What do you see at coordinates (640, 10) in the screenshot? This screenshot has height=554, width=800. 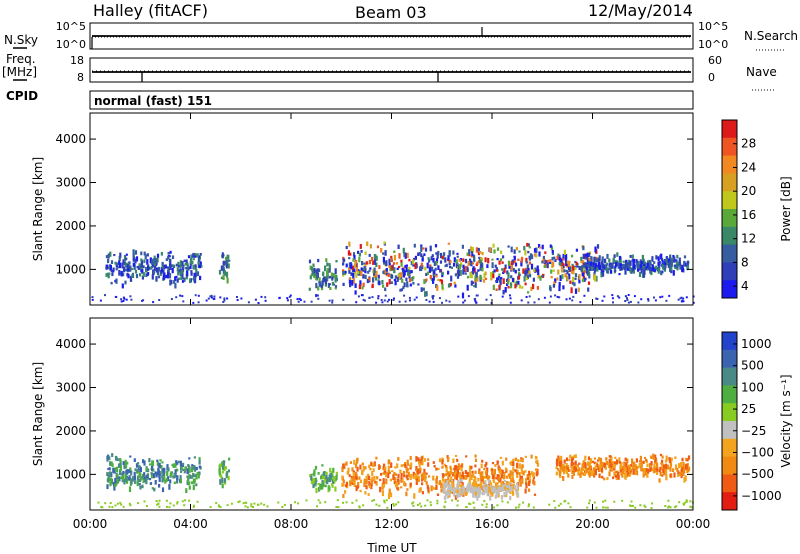 I see `date-title: 12/May/2014` at bounding box center [640, 10].